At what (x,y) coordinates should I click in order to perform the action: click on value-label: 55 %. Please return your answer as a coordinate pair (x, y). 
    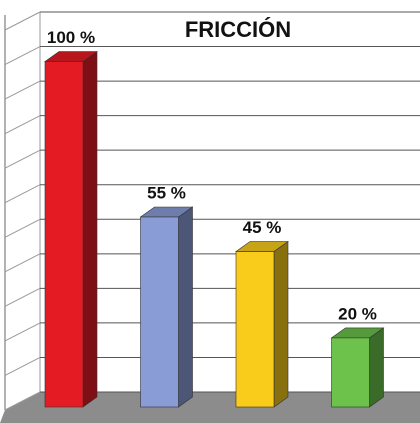
    Looking at the image, I should click on (166, 192).